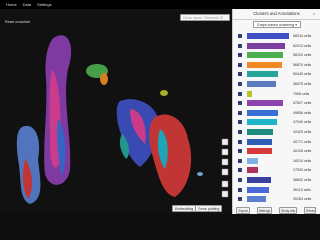 This screenshot has width=320, height=240. What do you see at coordinates (302, 84) in the screenshot?
I see `cell-count: 46975 cells` at bounding box center [302, 84].